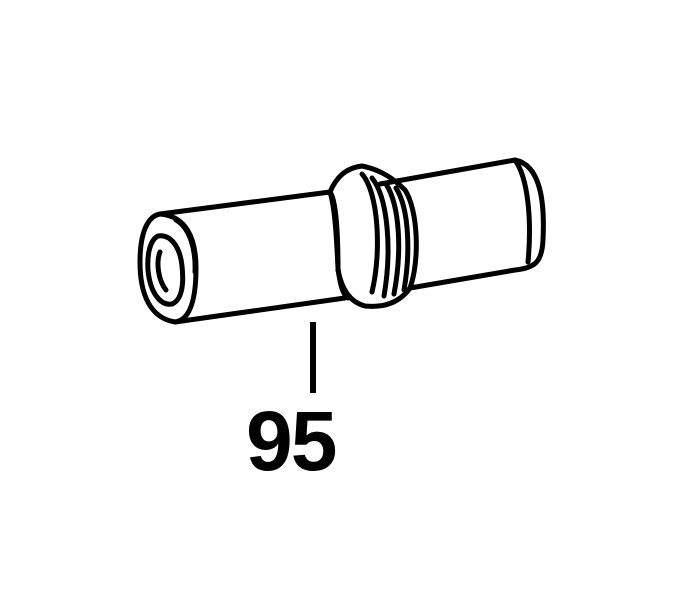  Describe the element at coordinates (260, 310) in the screenshot. I see `left-cylinder-bottom` at that location.